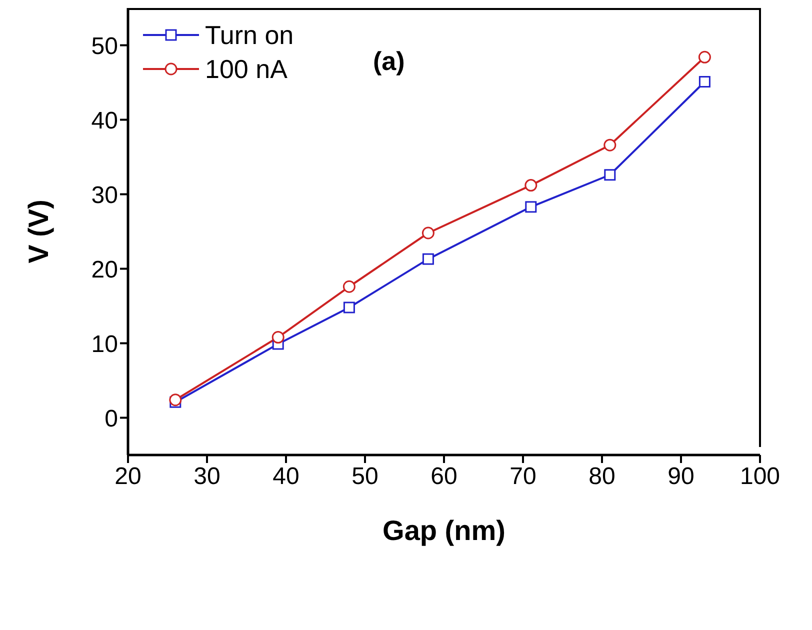  What do you see at coordinates (249, 35) in the screenshot?
I see `legend-label: Turn on` at bounding box center [249, 35].